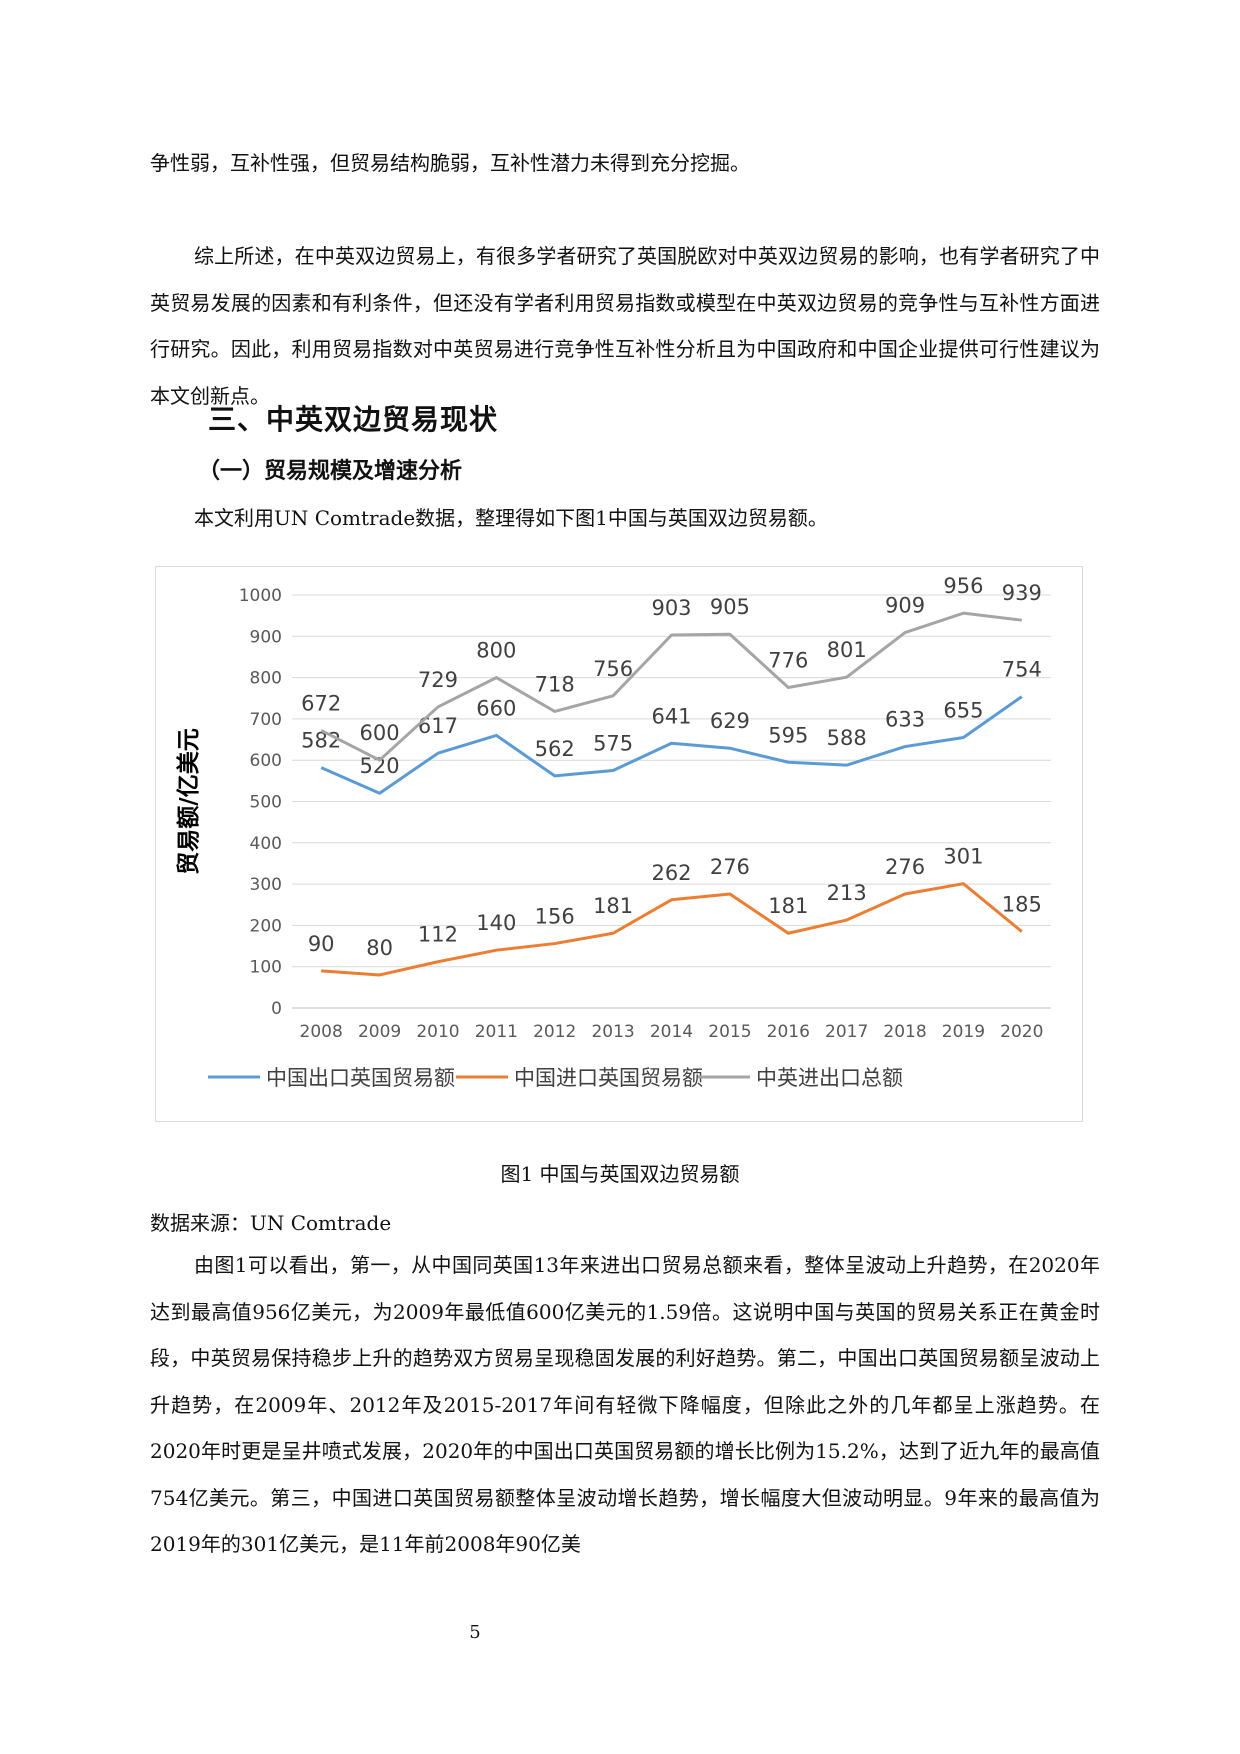 The image size is (1240, 1754). What do you see at coordinates (730, 721) in the screenshot?
I see `data-label: 629` at bounding box center [730, 721].